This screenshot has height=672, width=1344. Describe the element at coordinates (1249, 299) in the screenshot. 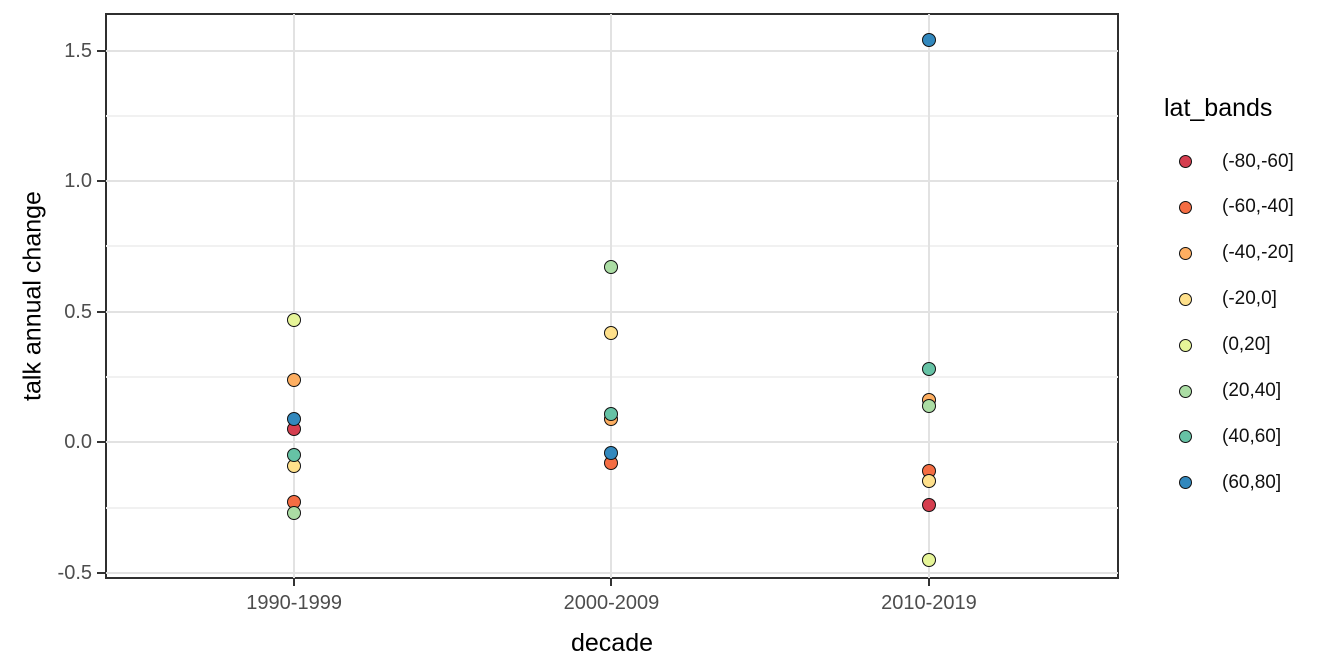

I see `legend-item-label: (-20,0]` at that location.